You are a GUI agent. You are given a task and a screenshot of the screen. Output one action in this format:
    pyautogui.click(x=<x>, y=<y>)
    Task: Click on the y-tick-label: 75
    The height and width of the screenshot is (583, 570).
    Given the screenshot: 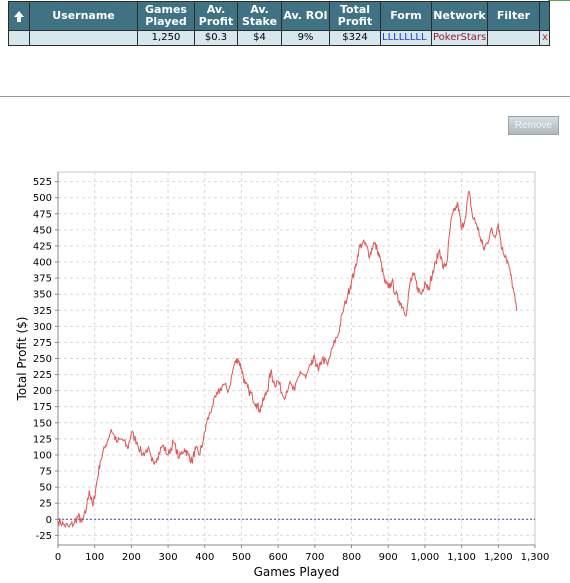 What is the action you would take?
    pyautogui.click(x=45, y=472)
    